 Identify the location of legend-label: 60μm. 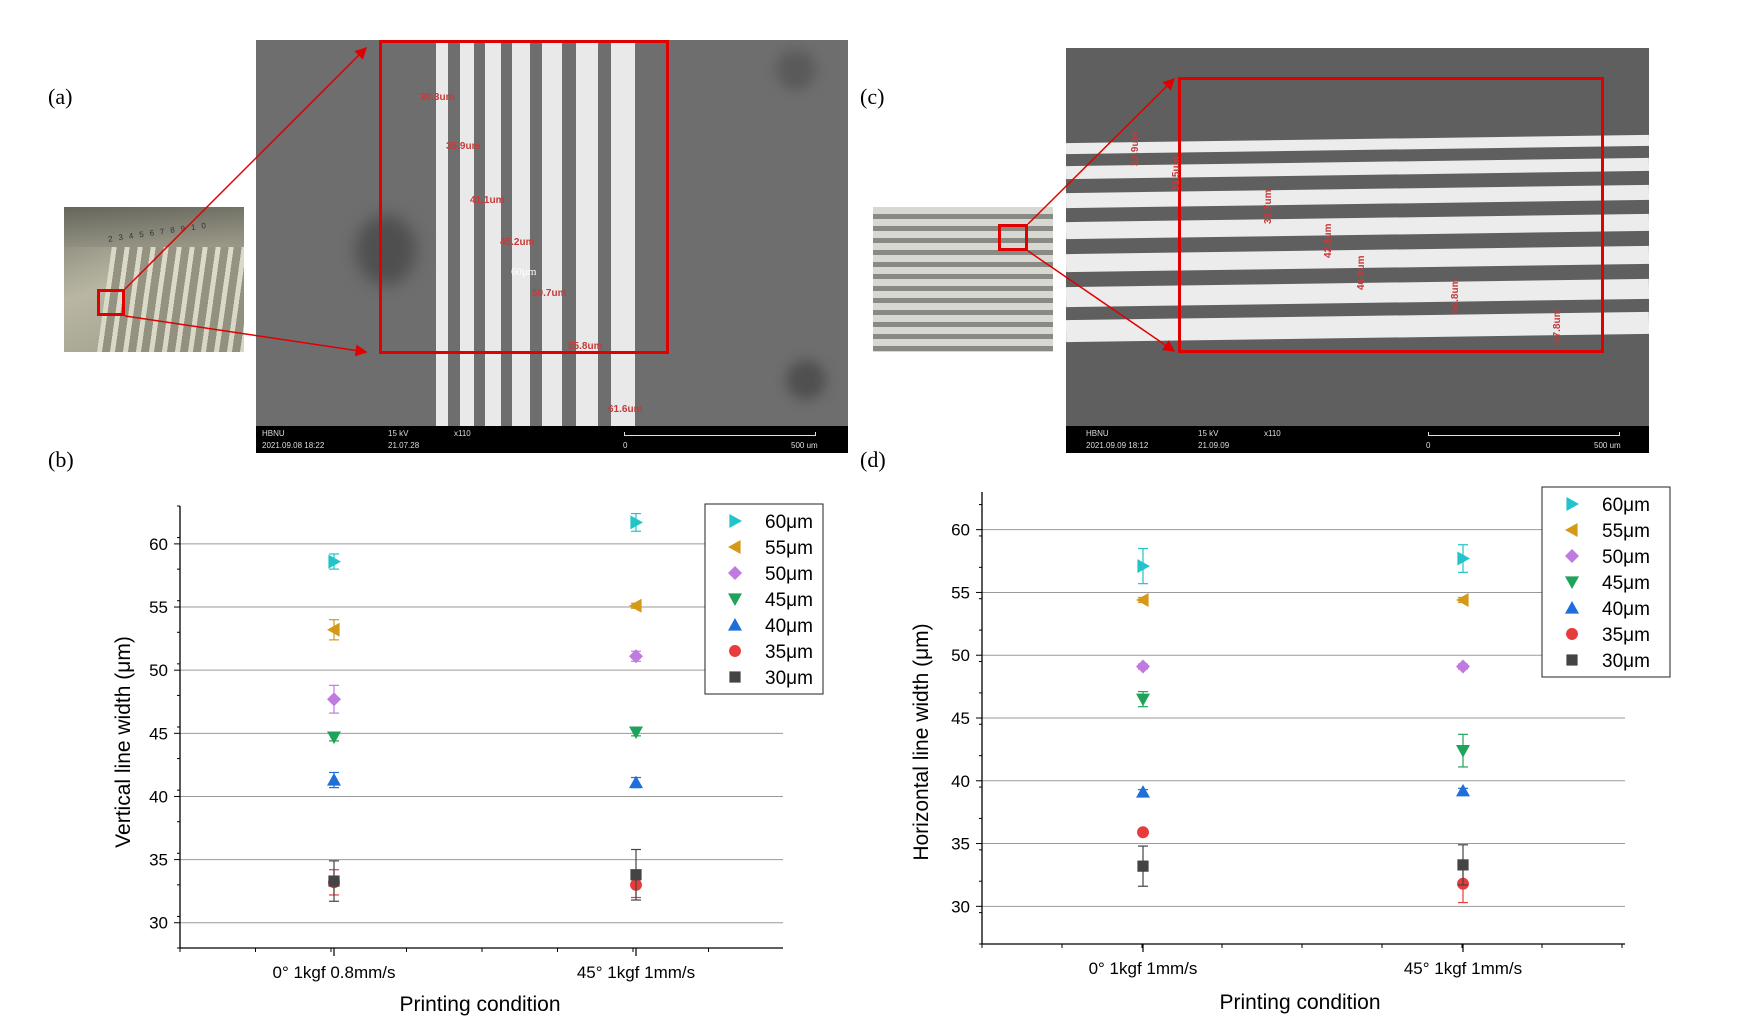
(789, 522).